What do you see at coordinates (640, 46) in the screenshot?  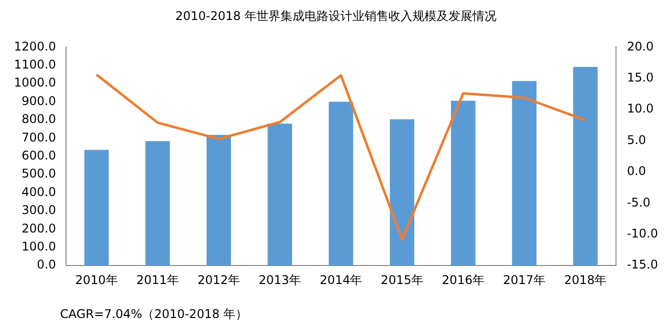 I see `y2-tick-label: 20.0` at bounding box center [640, 46].